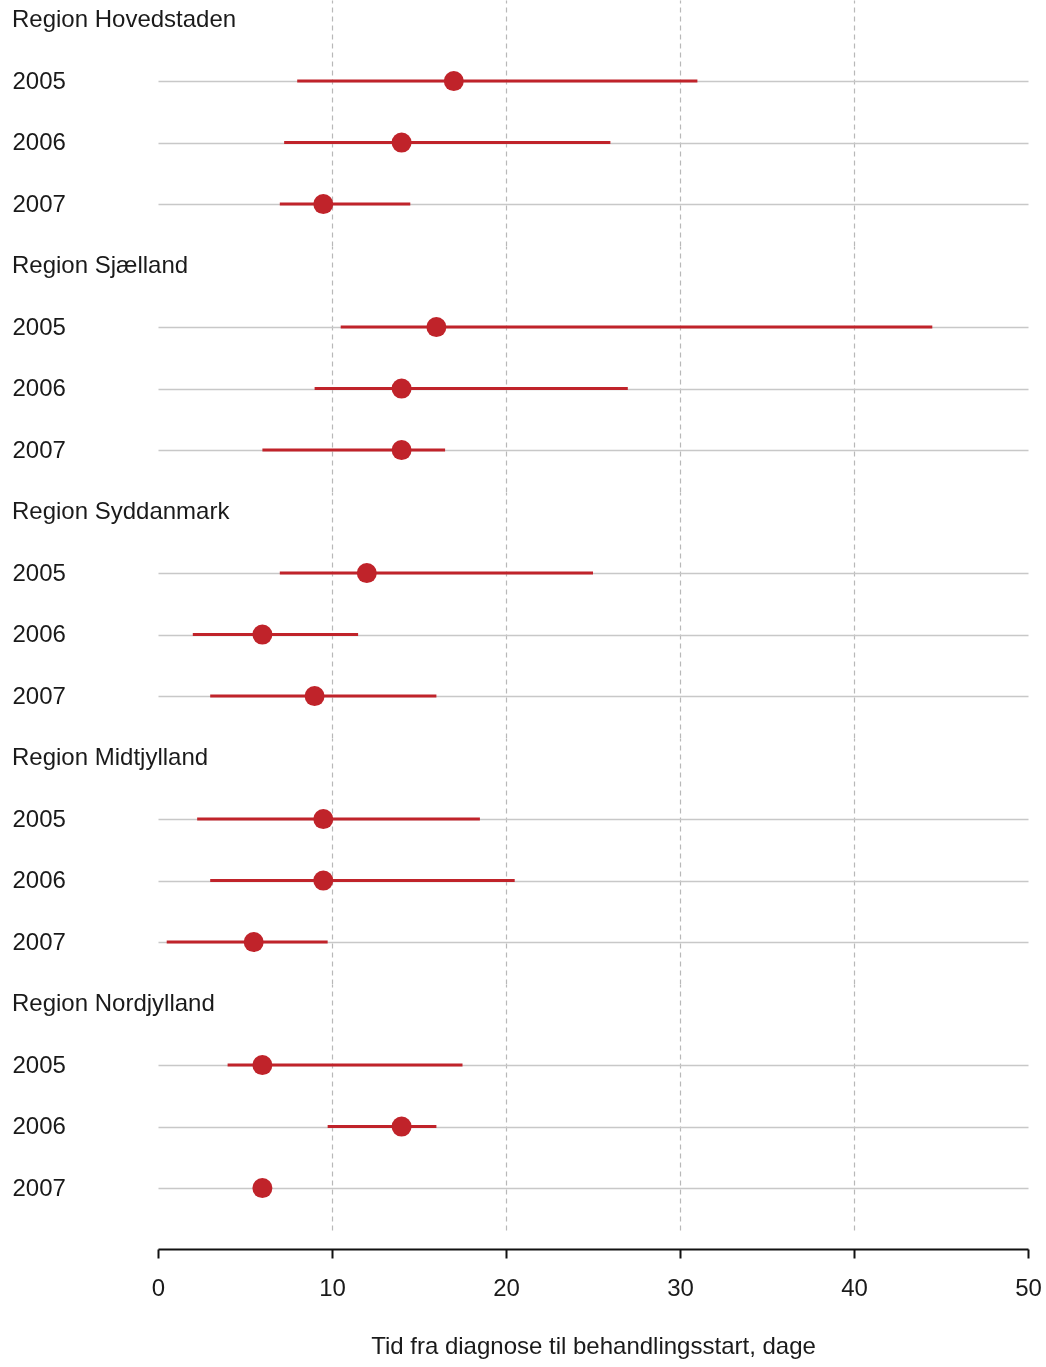 Image resolution: width=1046 pixels, height=1367 pixels. I want to click on chart-title: Region Syddanmark, so click(121, 510).